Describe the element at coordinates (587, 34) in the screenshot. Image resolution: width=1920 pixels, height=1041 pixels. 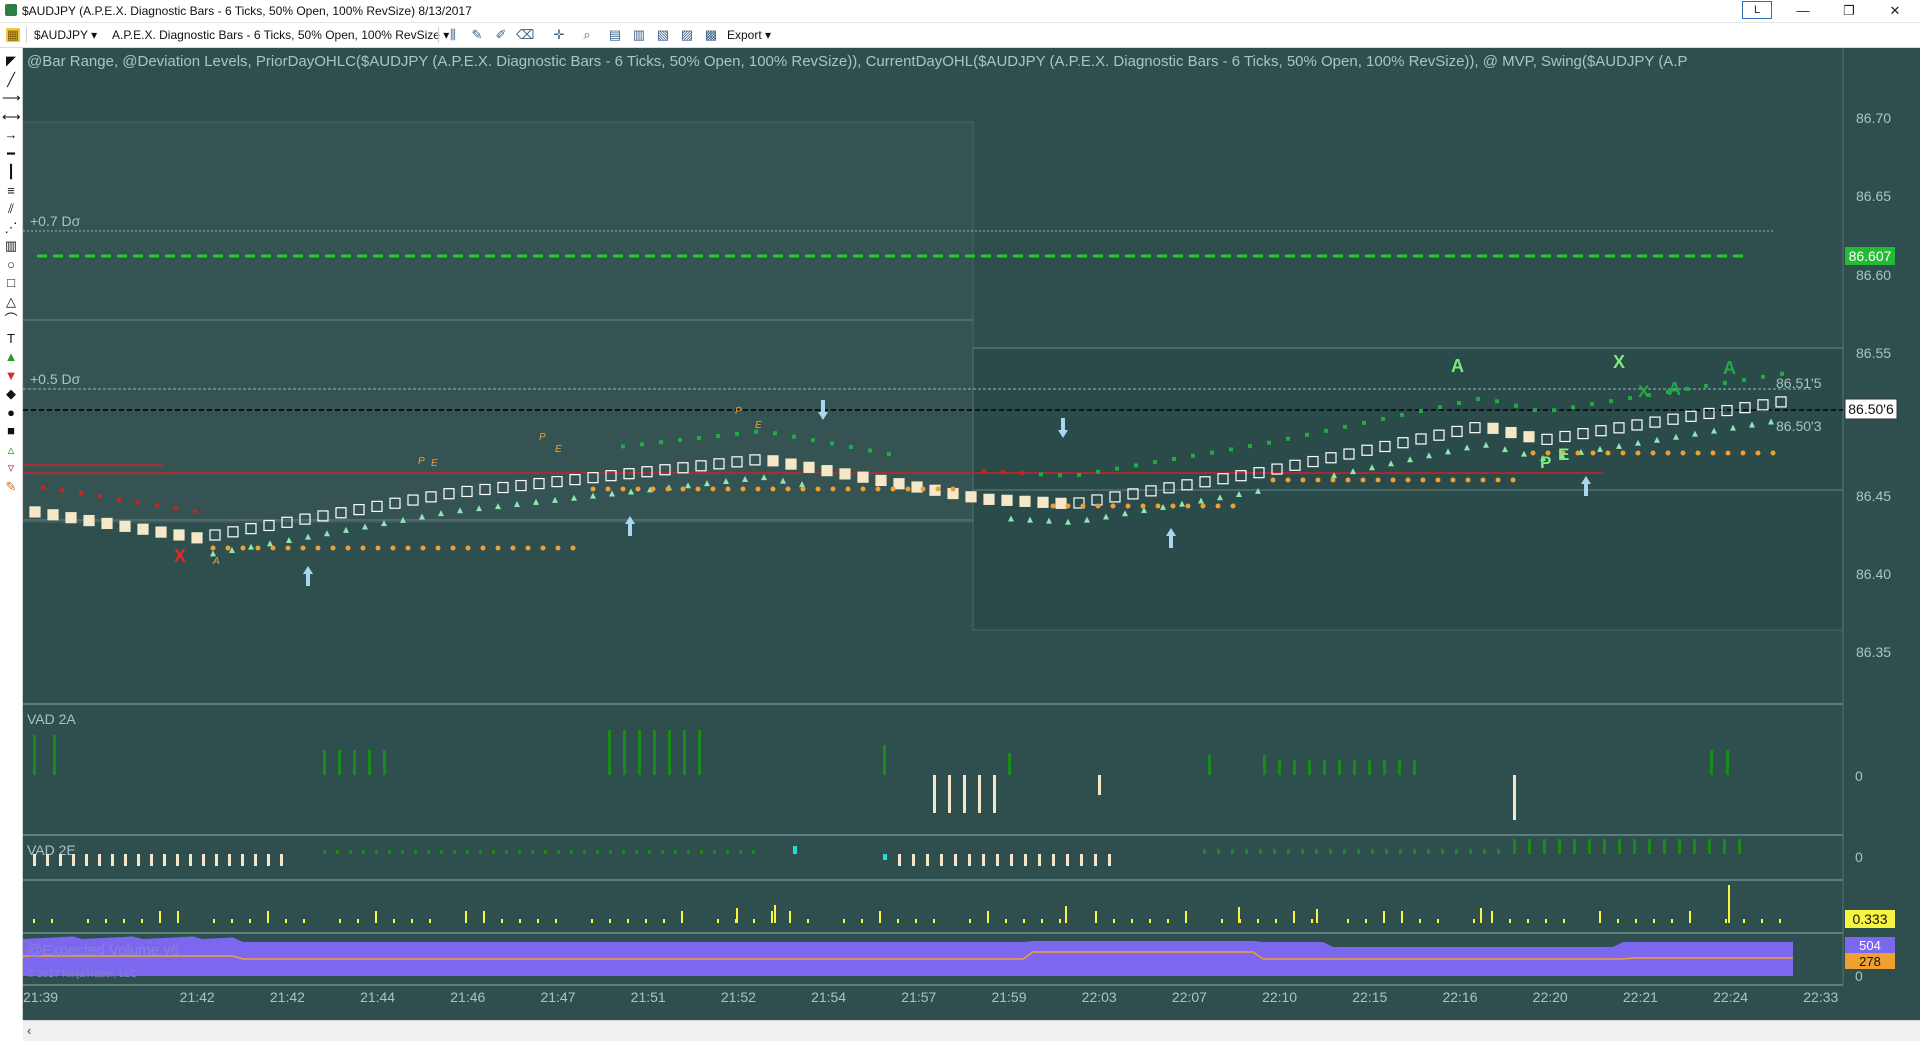
I see `zoom-icon: ⌕` at that location.